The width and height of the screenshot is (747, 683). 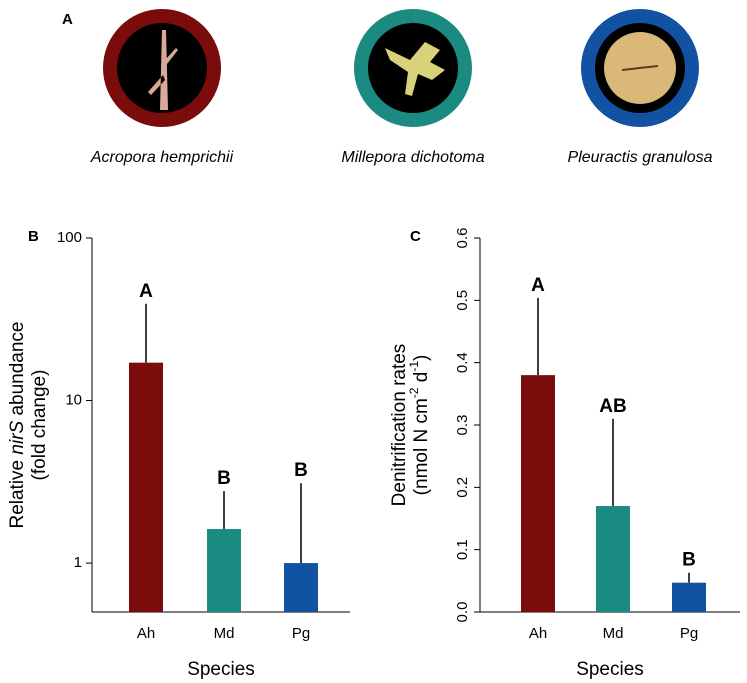 I want to click on y-tick-label: 0.2, so click(x=462, y=487).